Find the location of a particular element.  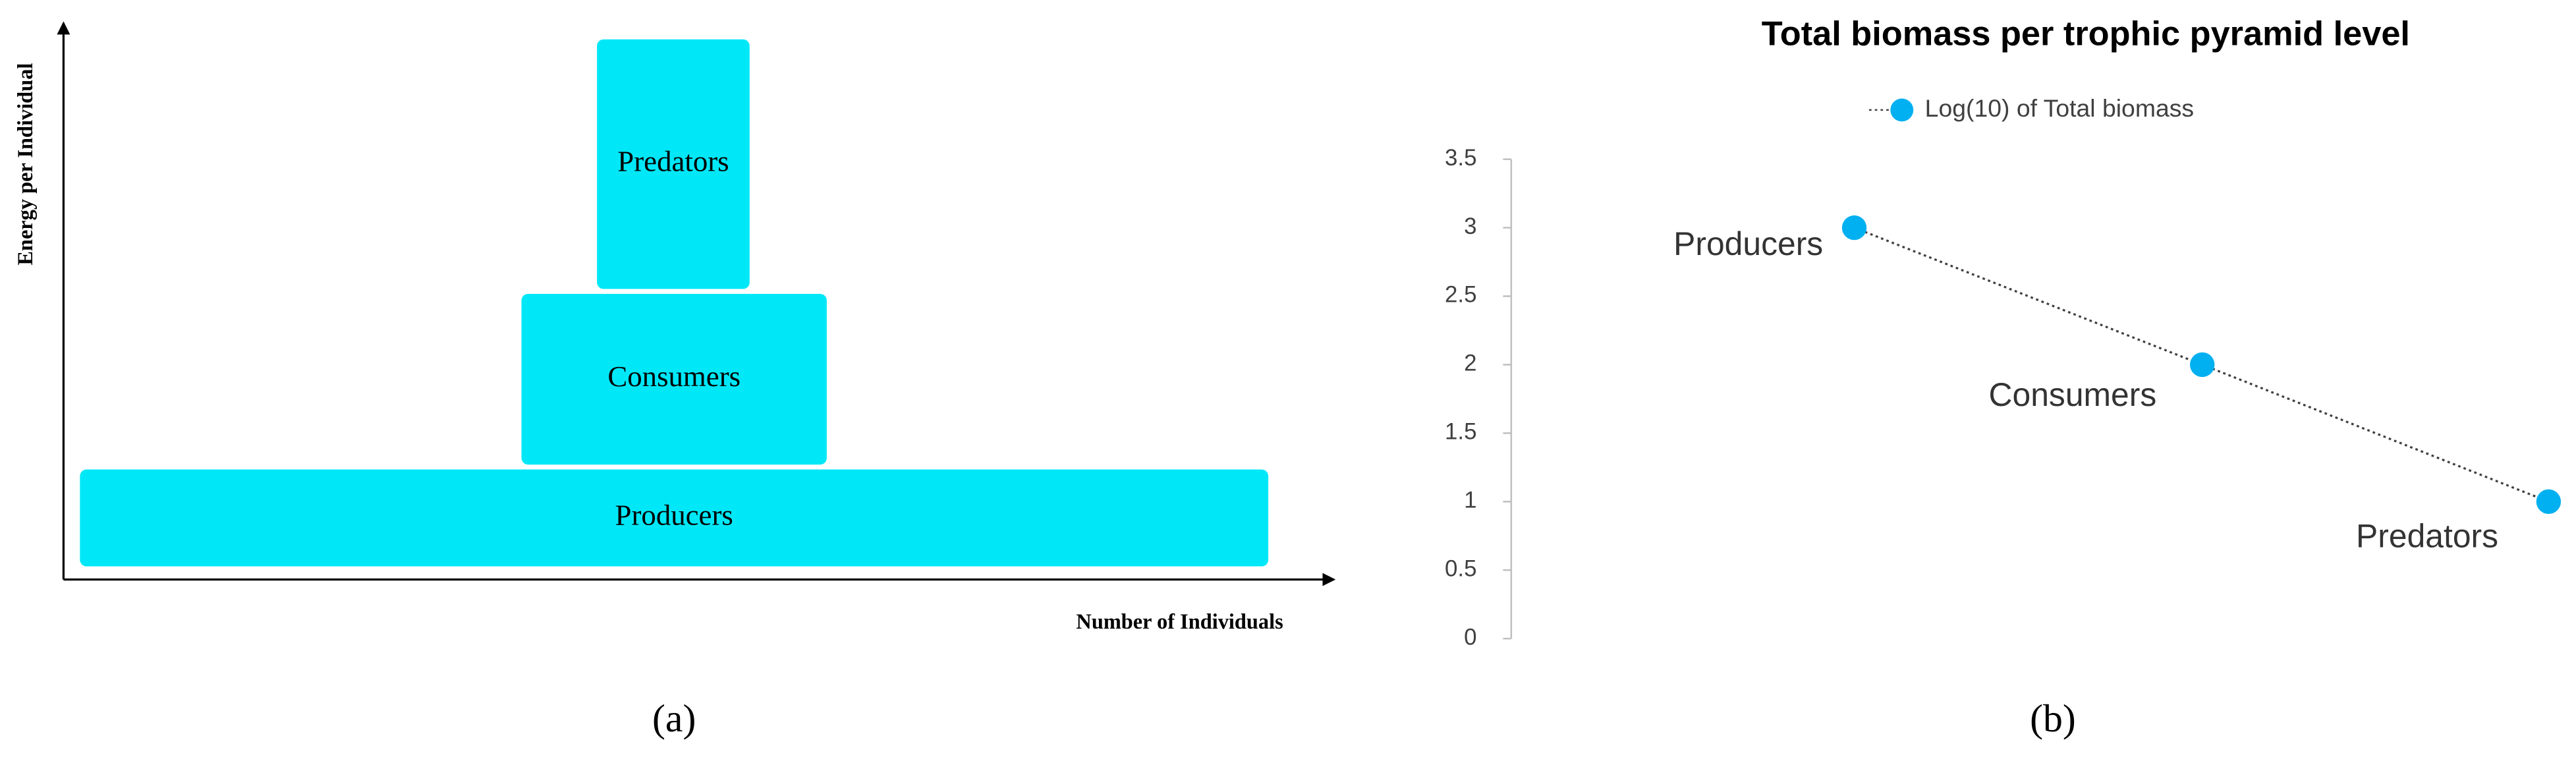

y-tick-label: 2 is located at coordinates (1470, 363).